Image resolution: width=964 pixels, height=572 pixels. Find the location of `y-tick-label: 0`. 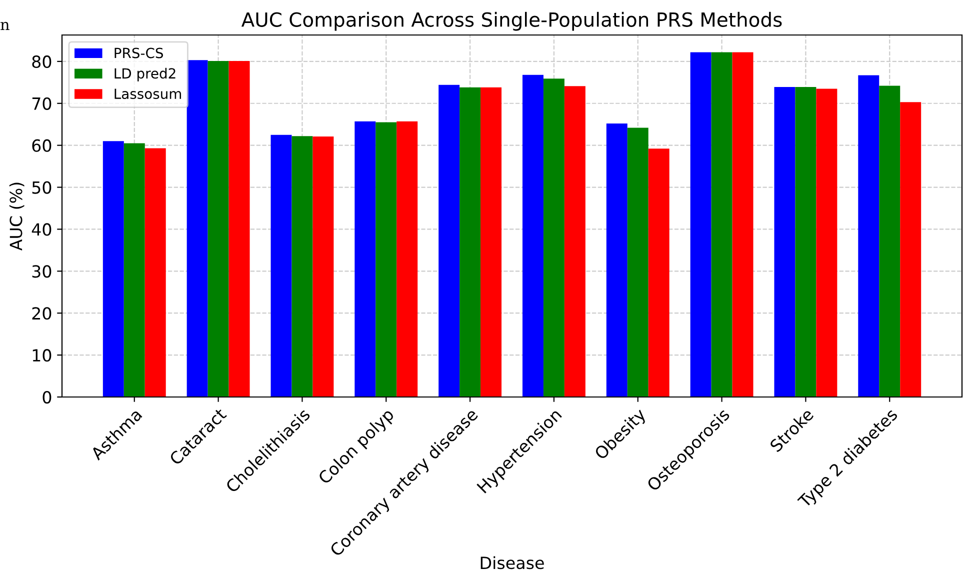

y-tick-label: 0 is located at coordinates (47, 397).